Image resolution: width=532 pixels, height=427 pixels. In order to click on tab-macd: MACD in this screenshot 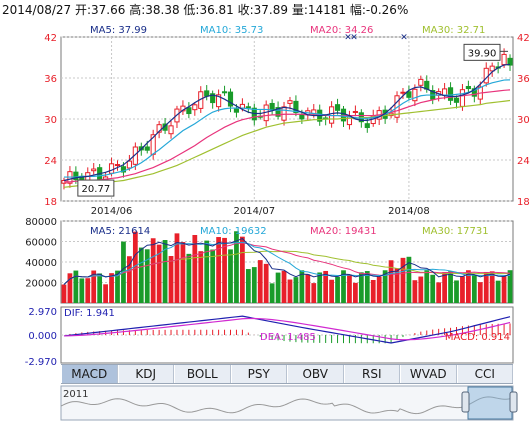, I will do `click(89, 374)`.